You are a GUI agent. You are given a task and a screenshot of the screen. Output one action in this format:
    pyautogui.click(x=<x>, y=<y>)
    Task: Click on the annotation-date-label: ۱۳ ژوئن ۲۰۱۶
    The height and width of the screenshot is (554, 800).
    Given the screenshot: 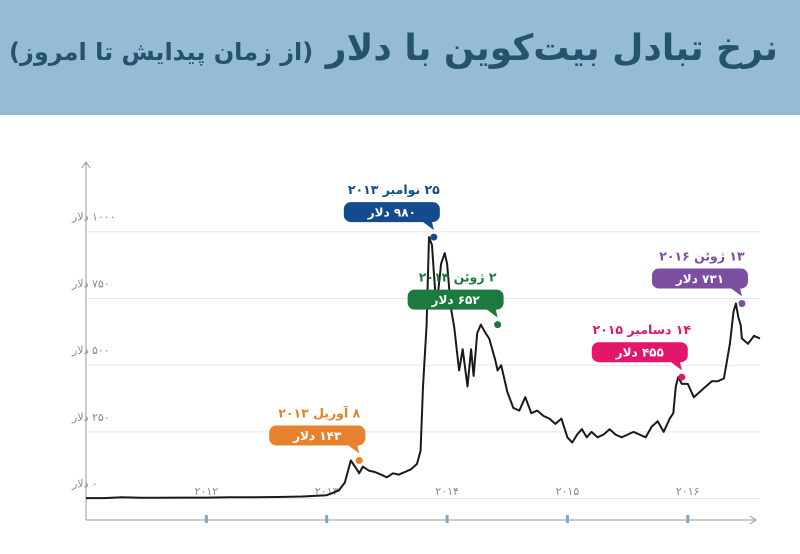 What is the action you would take?
    pyautogui.click(x=702, y=256)
    